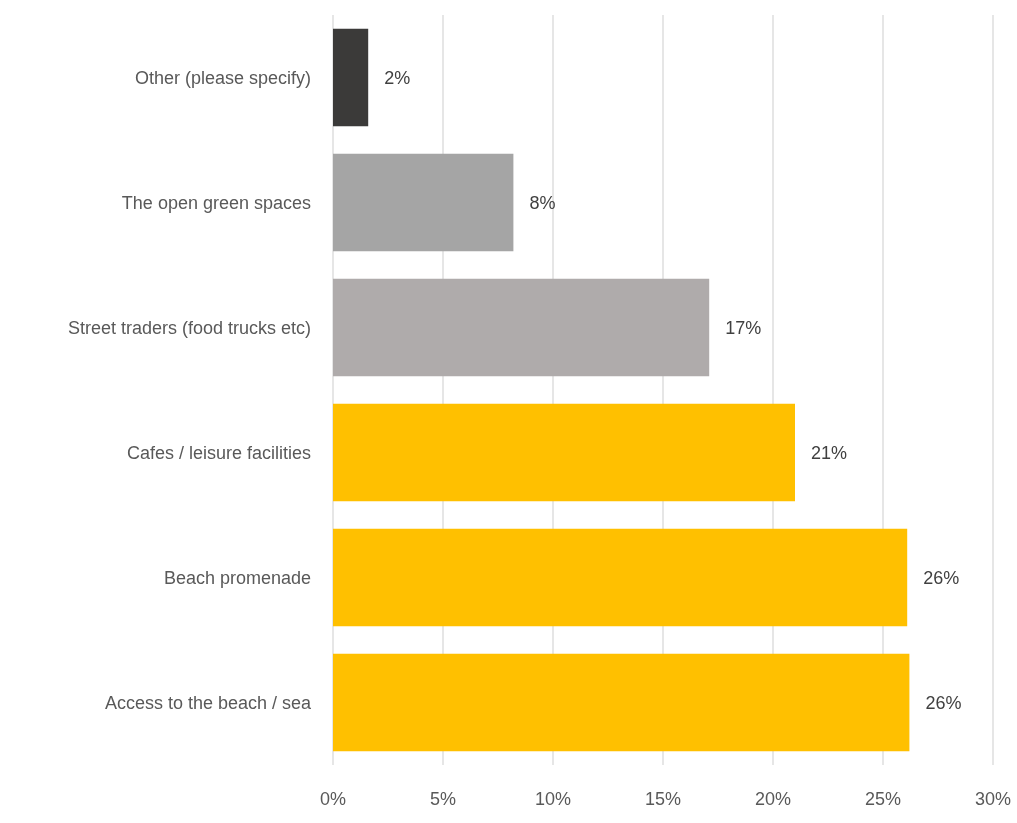 This screenshot has height=823, width=1017. I want to click on x-tick-label: 15%, so click(663, 799).